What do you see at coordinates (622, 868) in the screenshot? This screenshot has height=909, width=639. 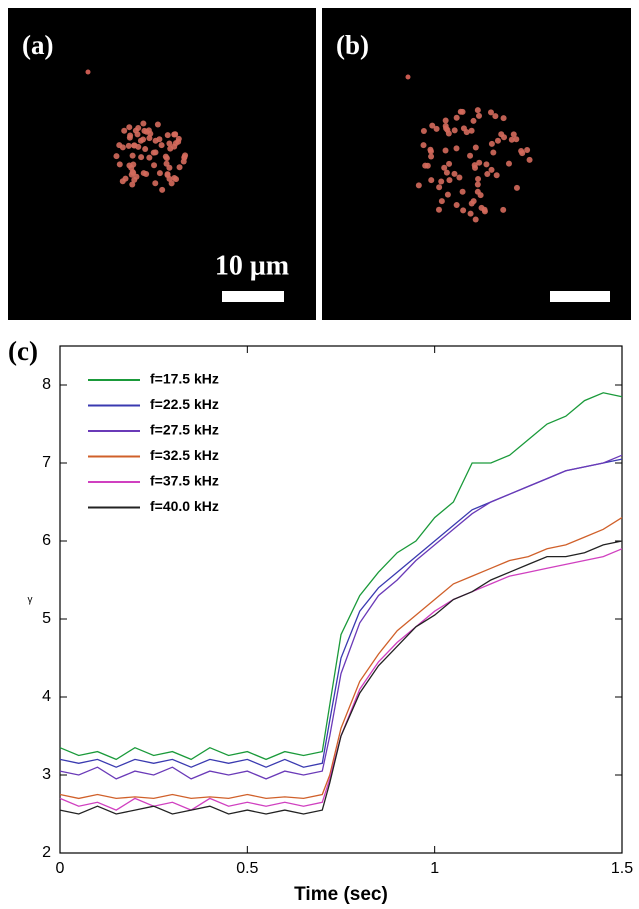 I see `x-tick-label: 1.5` at bounding box center [622, 868].